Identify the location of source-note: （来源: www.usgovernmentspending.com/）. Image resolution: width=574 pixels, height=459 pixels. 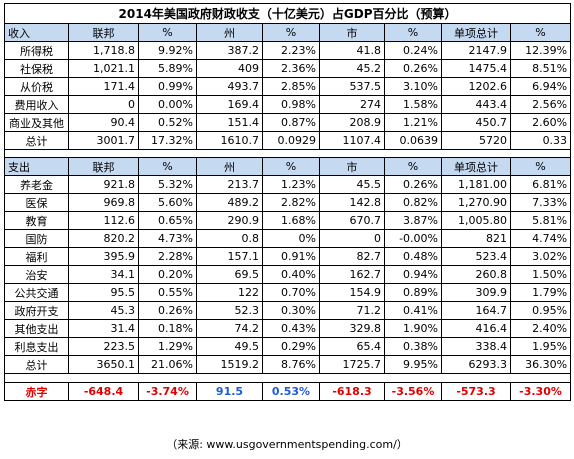
(287, 444).